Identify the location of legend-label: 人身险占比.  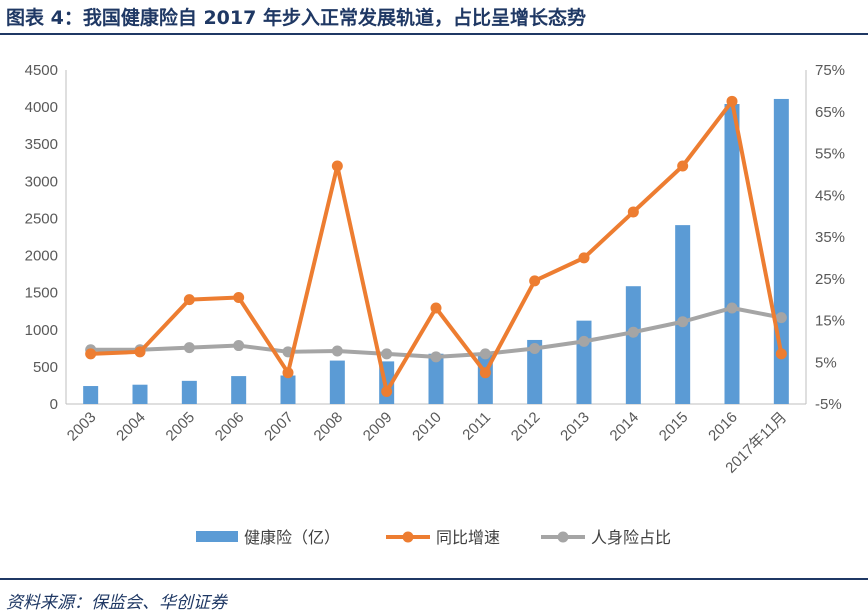
(631, 537).